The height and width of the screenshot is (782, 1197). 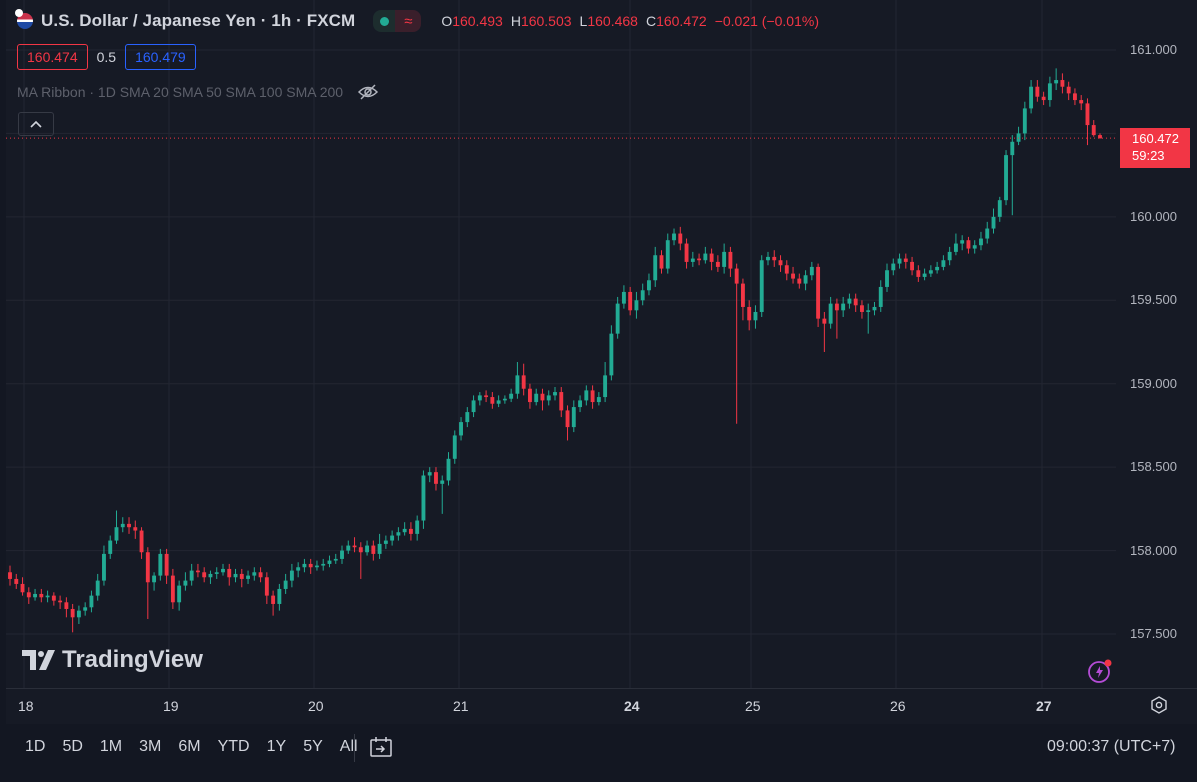 I want to click on range-1d: 1D, so click(x=35, y=746).